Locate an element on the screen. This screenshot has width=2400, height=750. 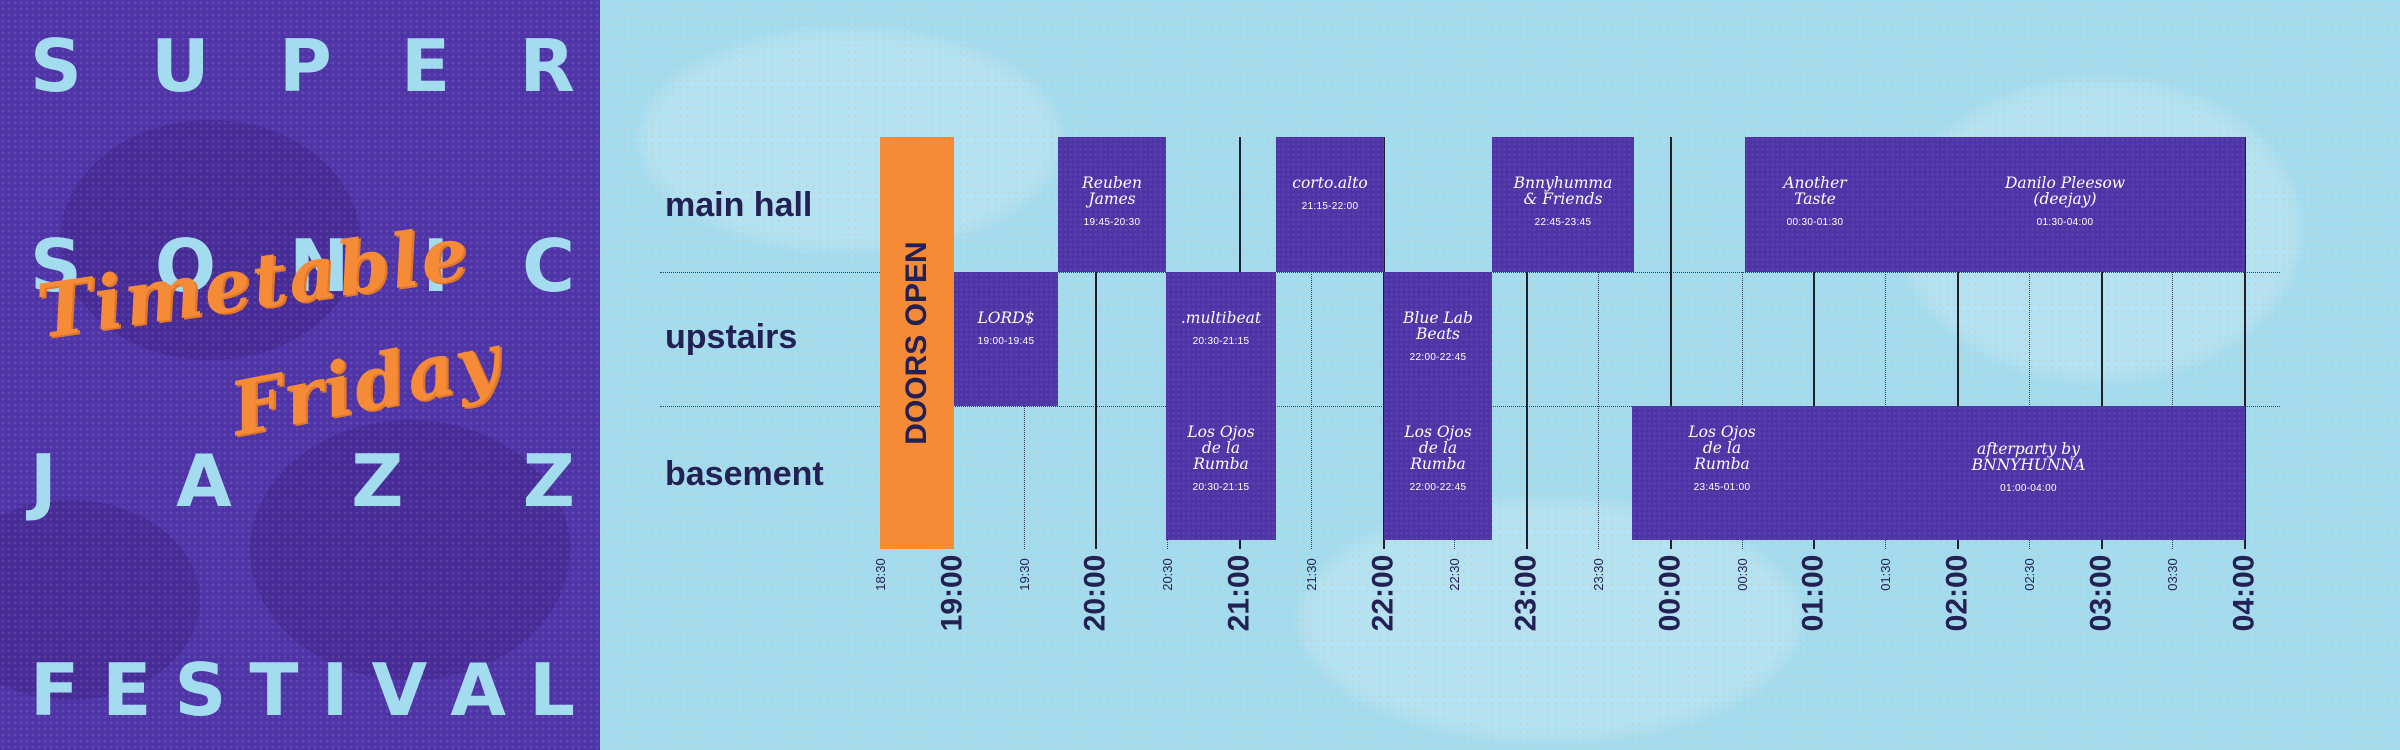
performance-time: 01:30-04:00 is located at coordinates (2065, 222).